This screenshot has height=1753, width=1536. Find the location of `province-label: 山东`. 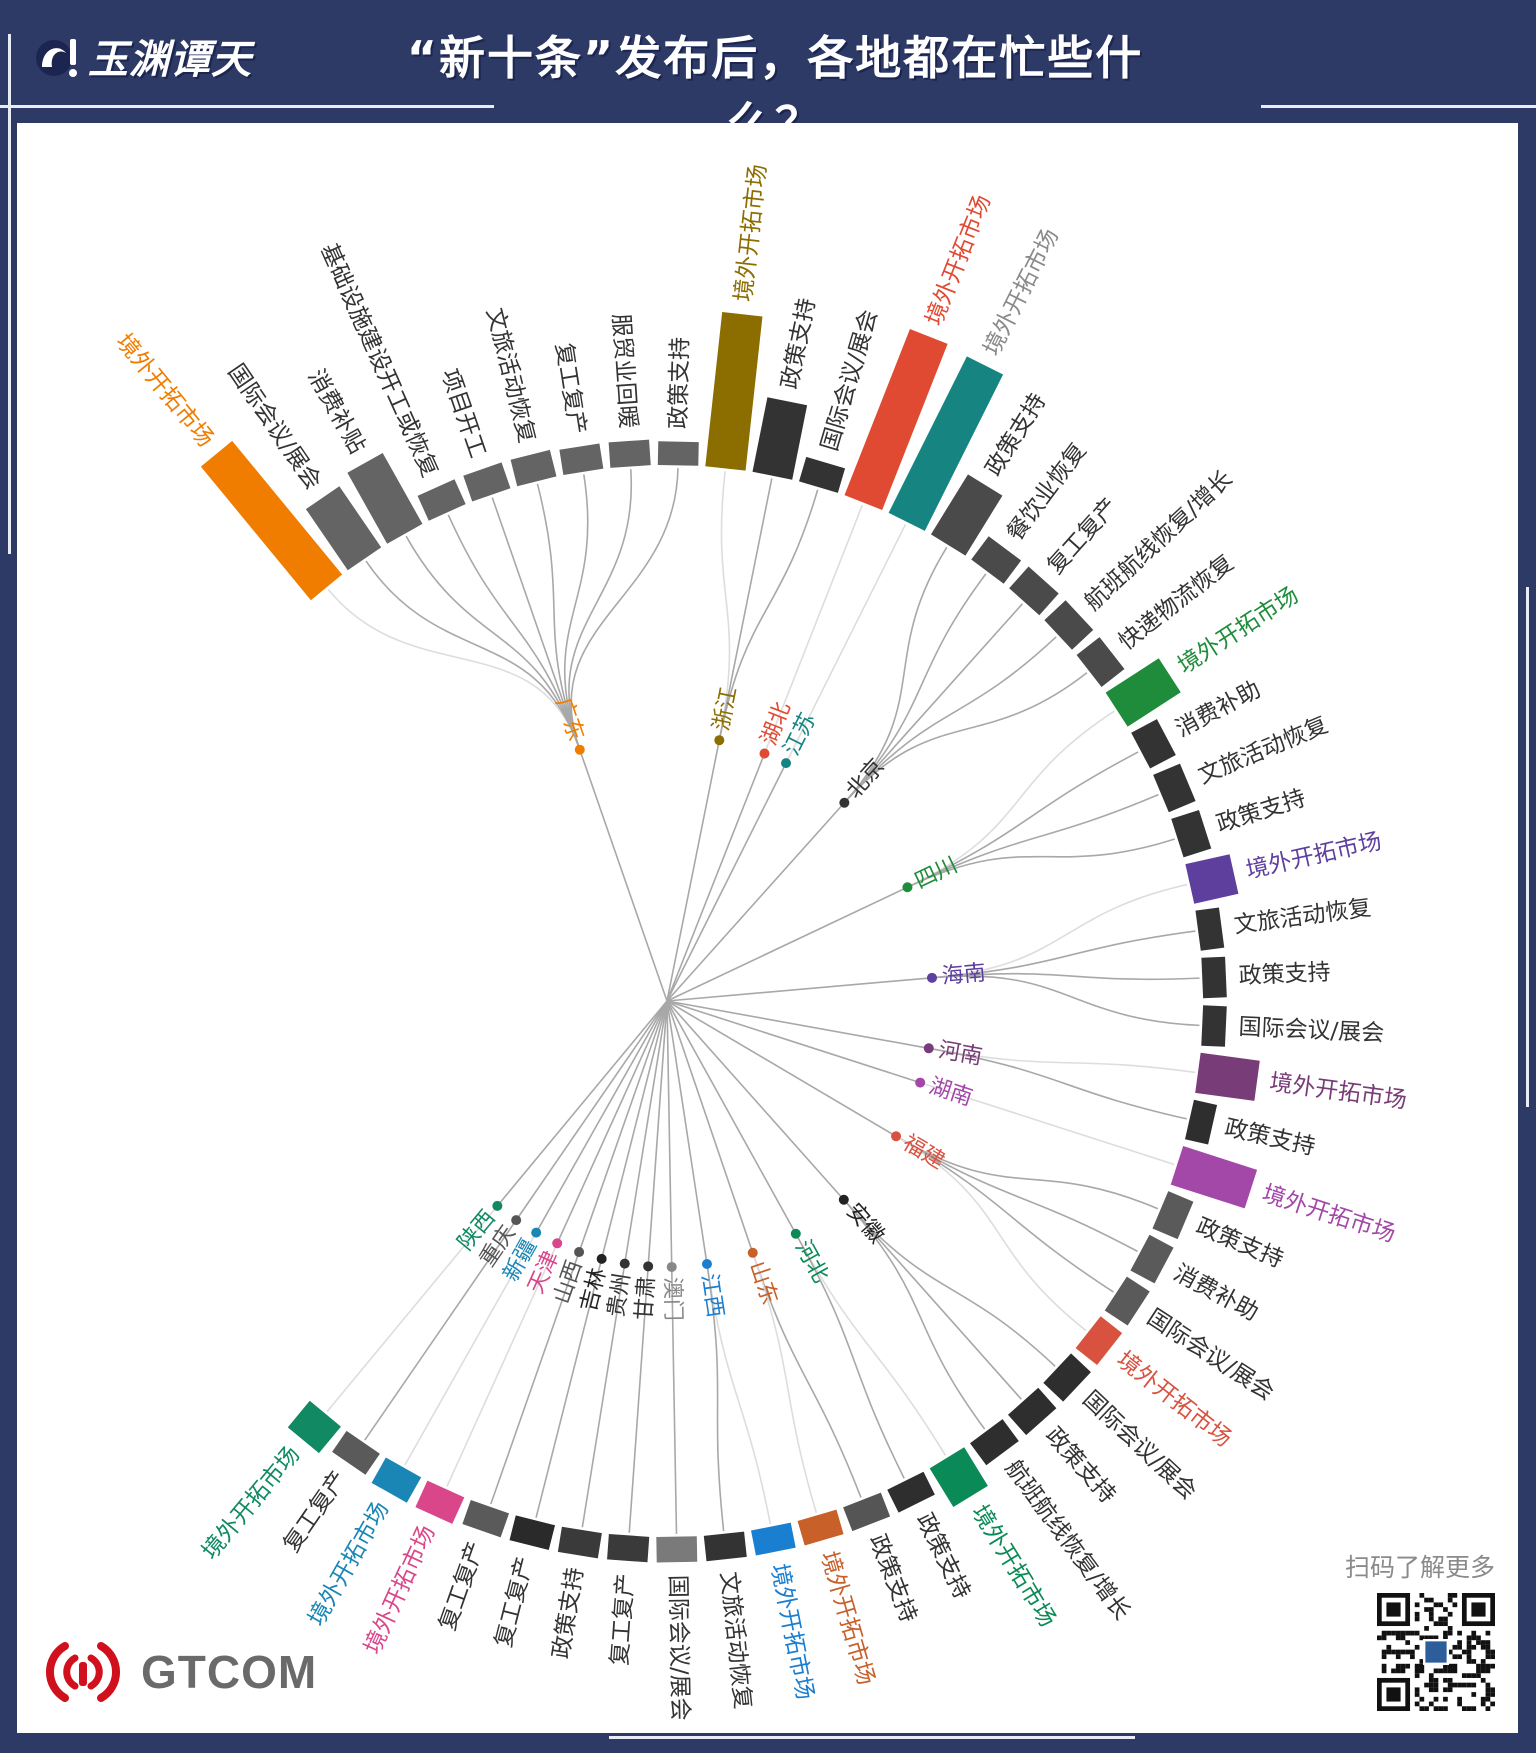

province-label: 山东 is located at coordinates (763, 1283).